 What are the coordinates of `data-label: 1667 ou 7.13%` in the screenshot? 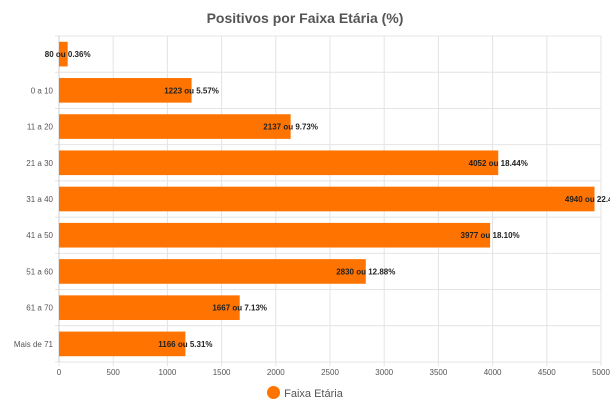 It's located at (239, 308).